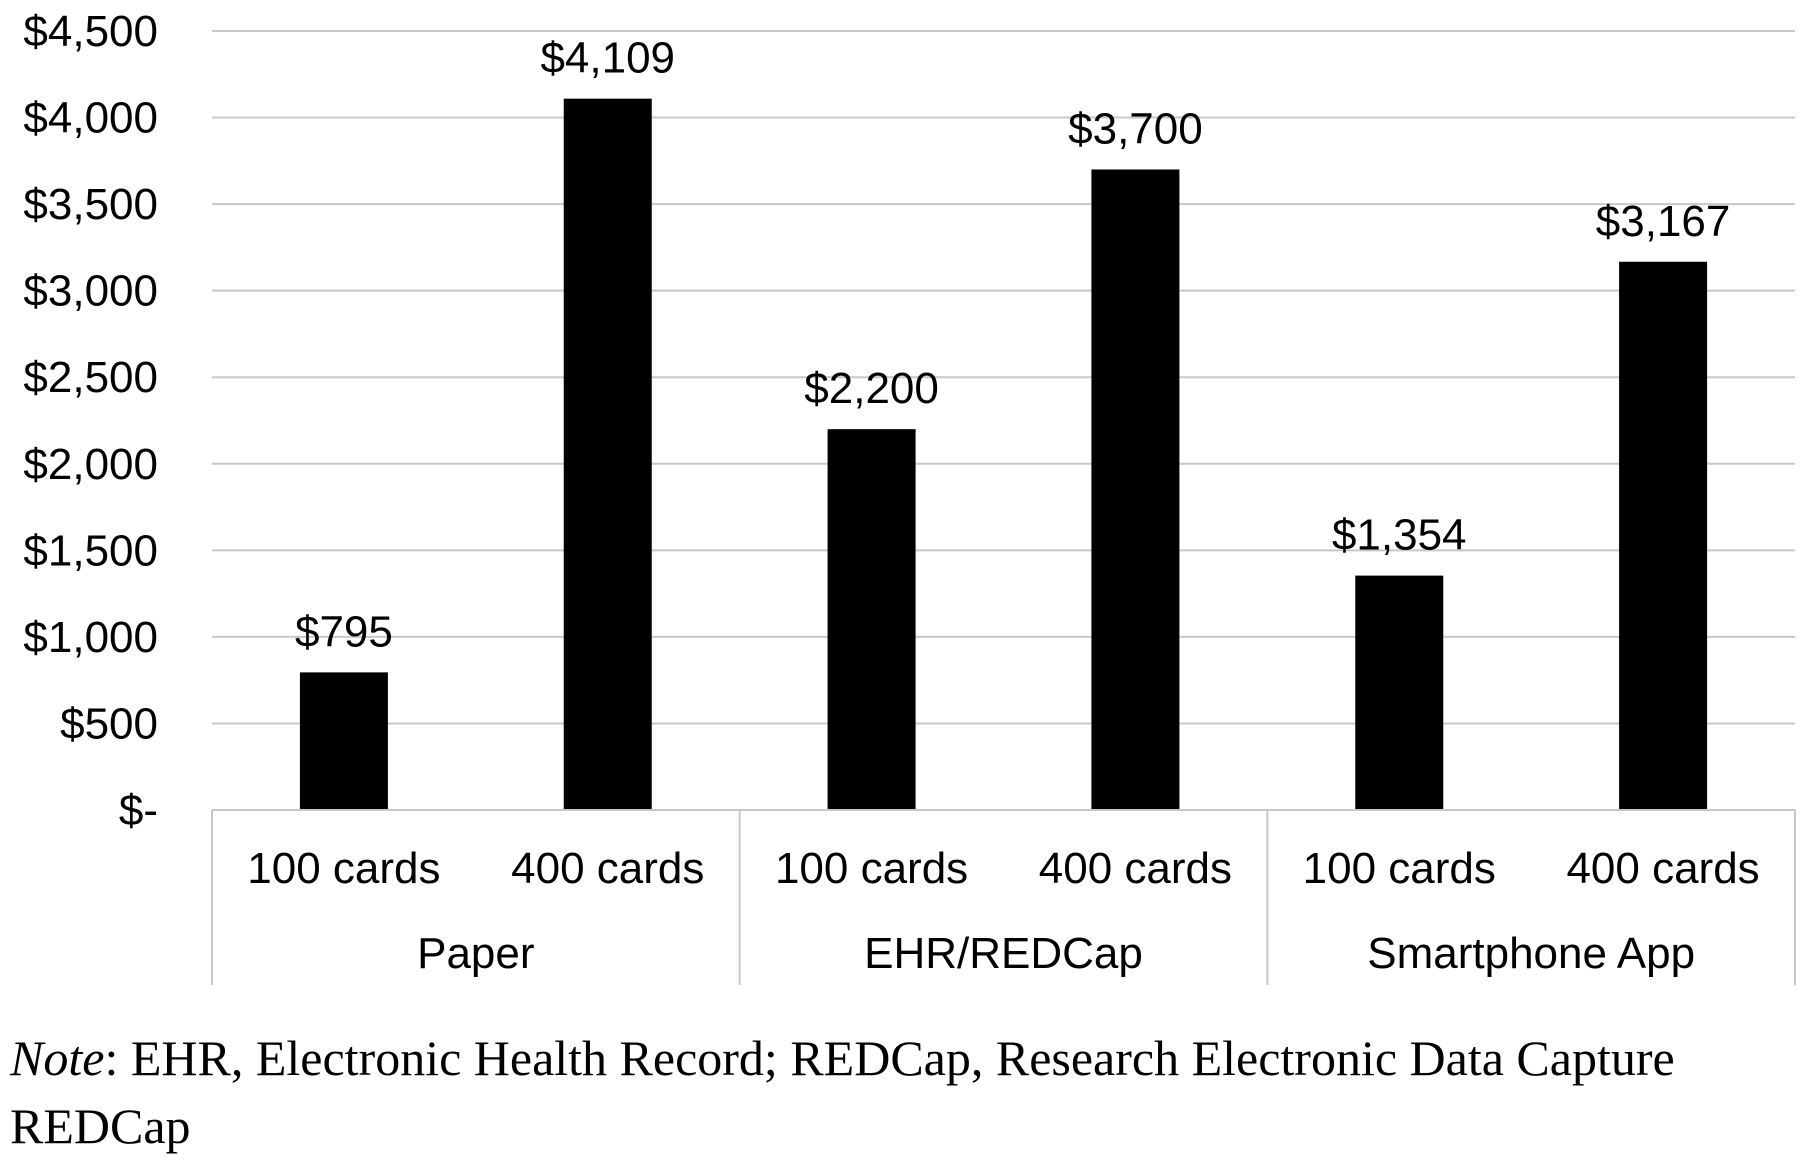 The image size is (1800, 1160). Describe the element at coordinates (1135, 128) in the screenshot. I see `data-label: $3,700` at that location.